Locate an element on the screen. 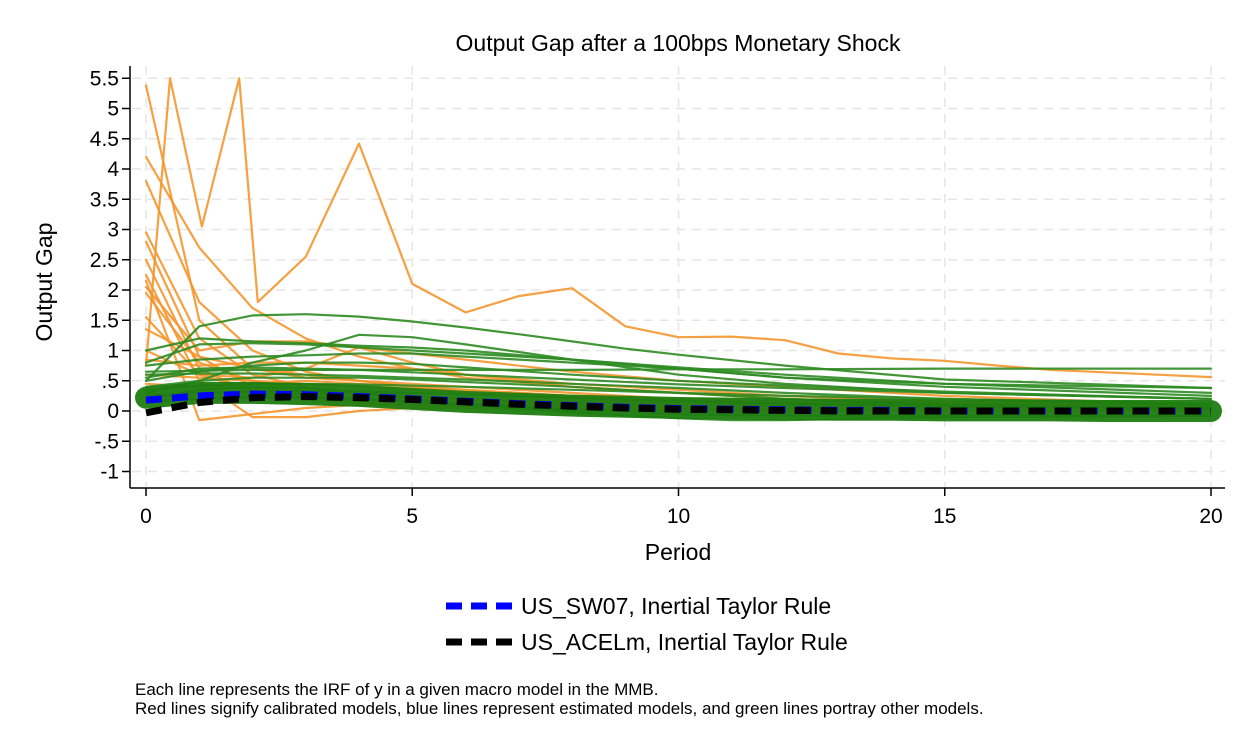 The image size is (1255, 753). y-tick-label: 5.5 is located at coordinates (104, 78).